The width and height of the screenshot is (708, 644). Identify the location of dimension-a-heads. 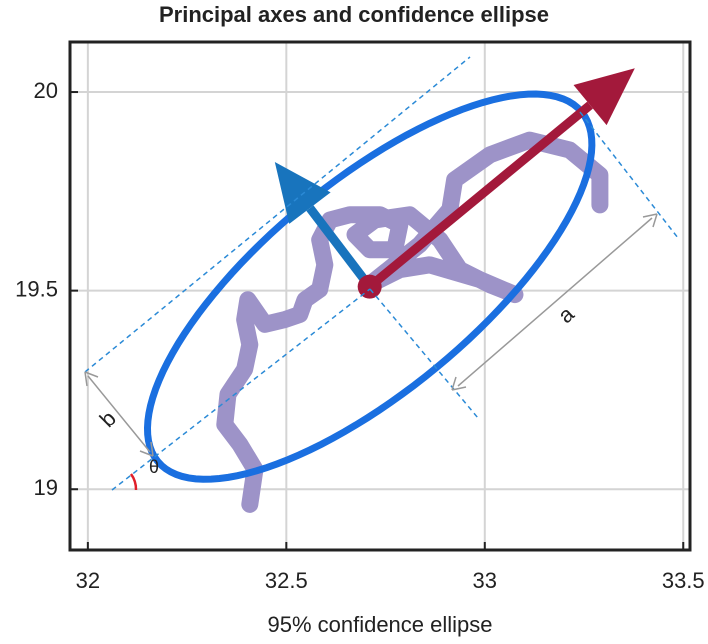
(554, 302).